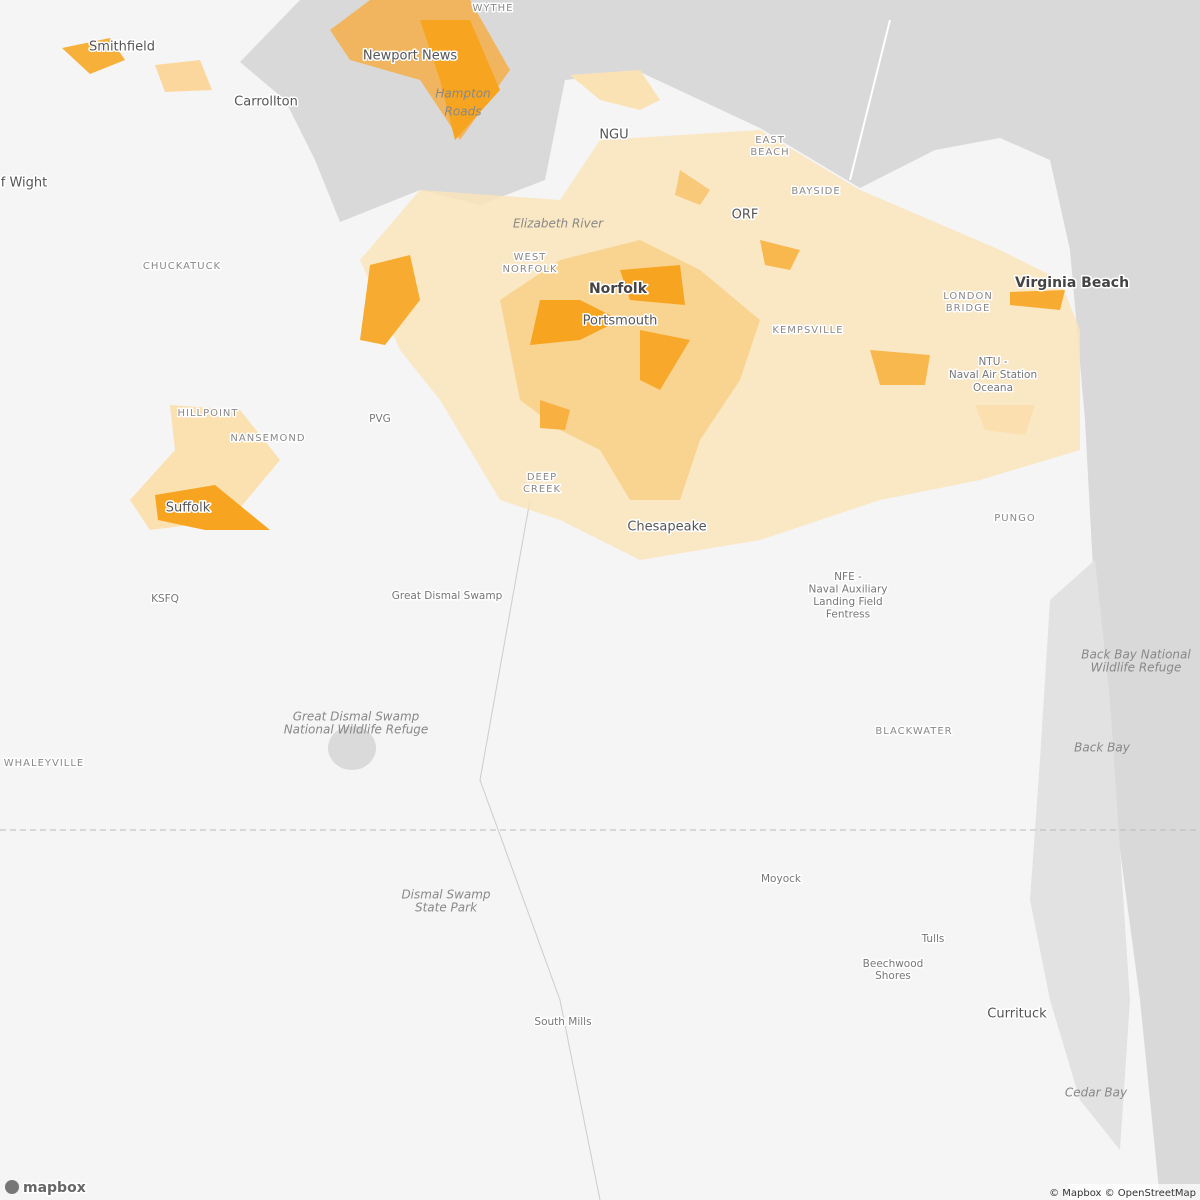 This screenshot has height=1200, width=1200. What do you see at coordinates (992, 362) in the screenshot?
I see `place-label: NTU -` at bounding box center [992, 362].